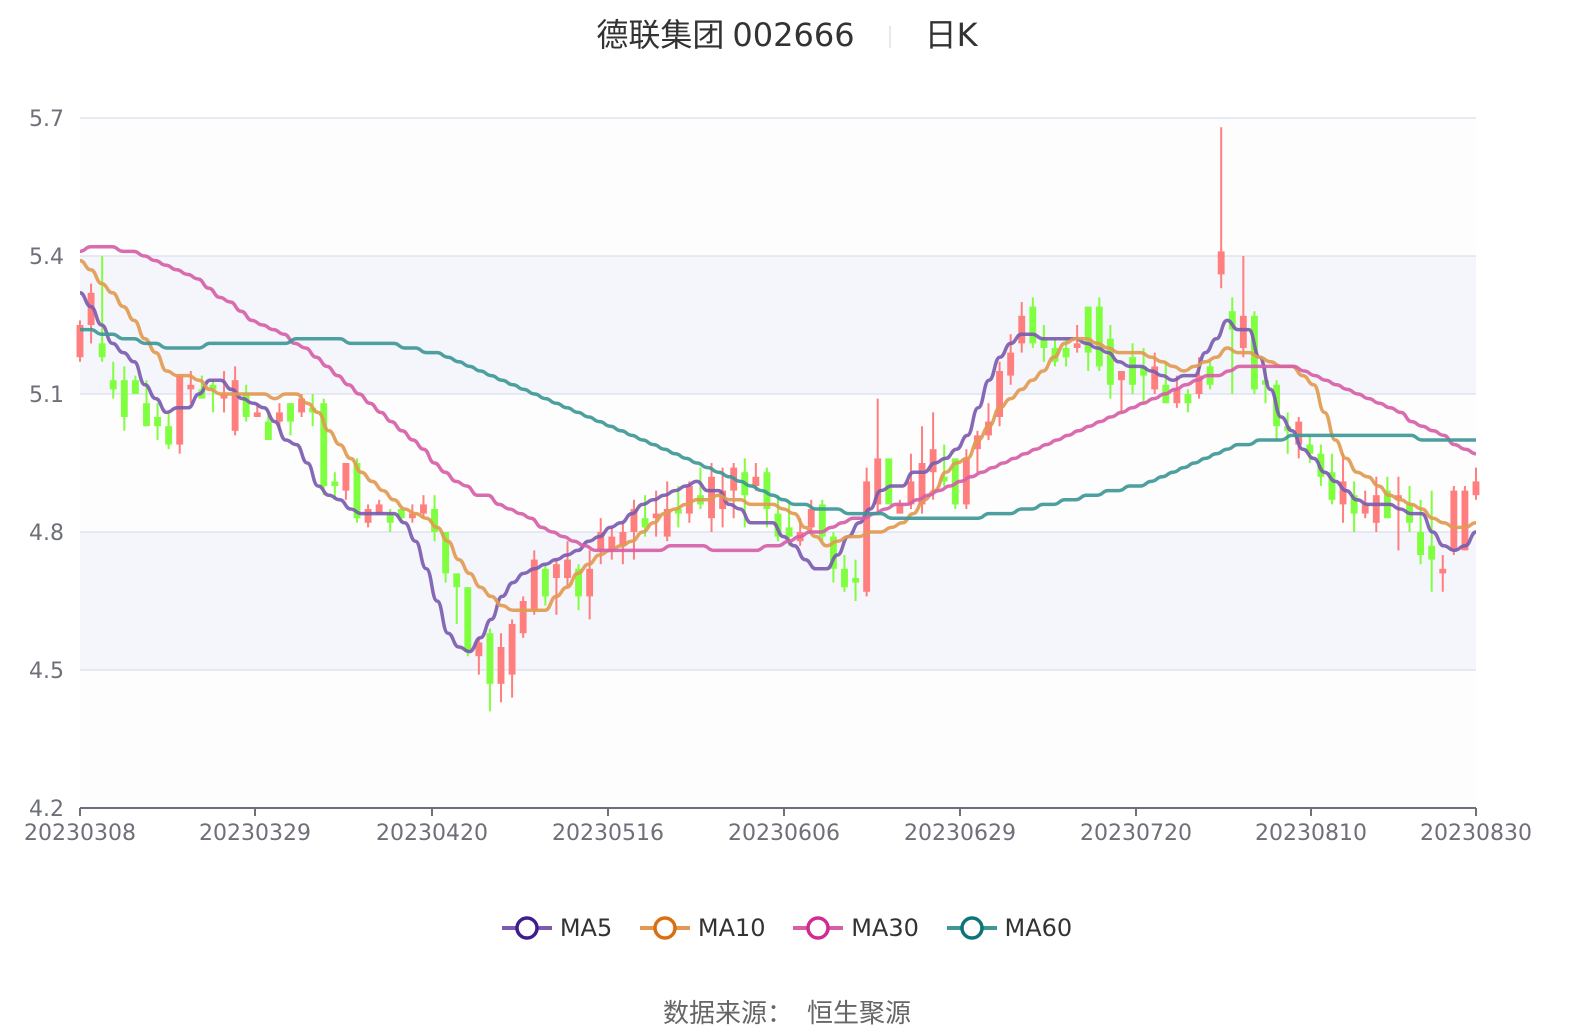 Image resolution: width=1574 pixels, height=1034 pixels. I want to click on legend-item-ma30: MA30, so click(856, 928).